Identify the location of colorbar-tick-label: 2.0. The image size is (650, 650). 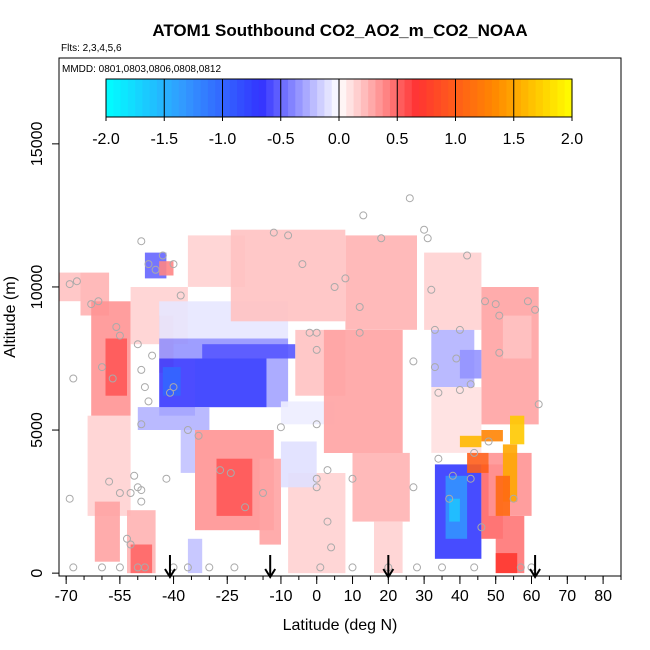
(572, 139).